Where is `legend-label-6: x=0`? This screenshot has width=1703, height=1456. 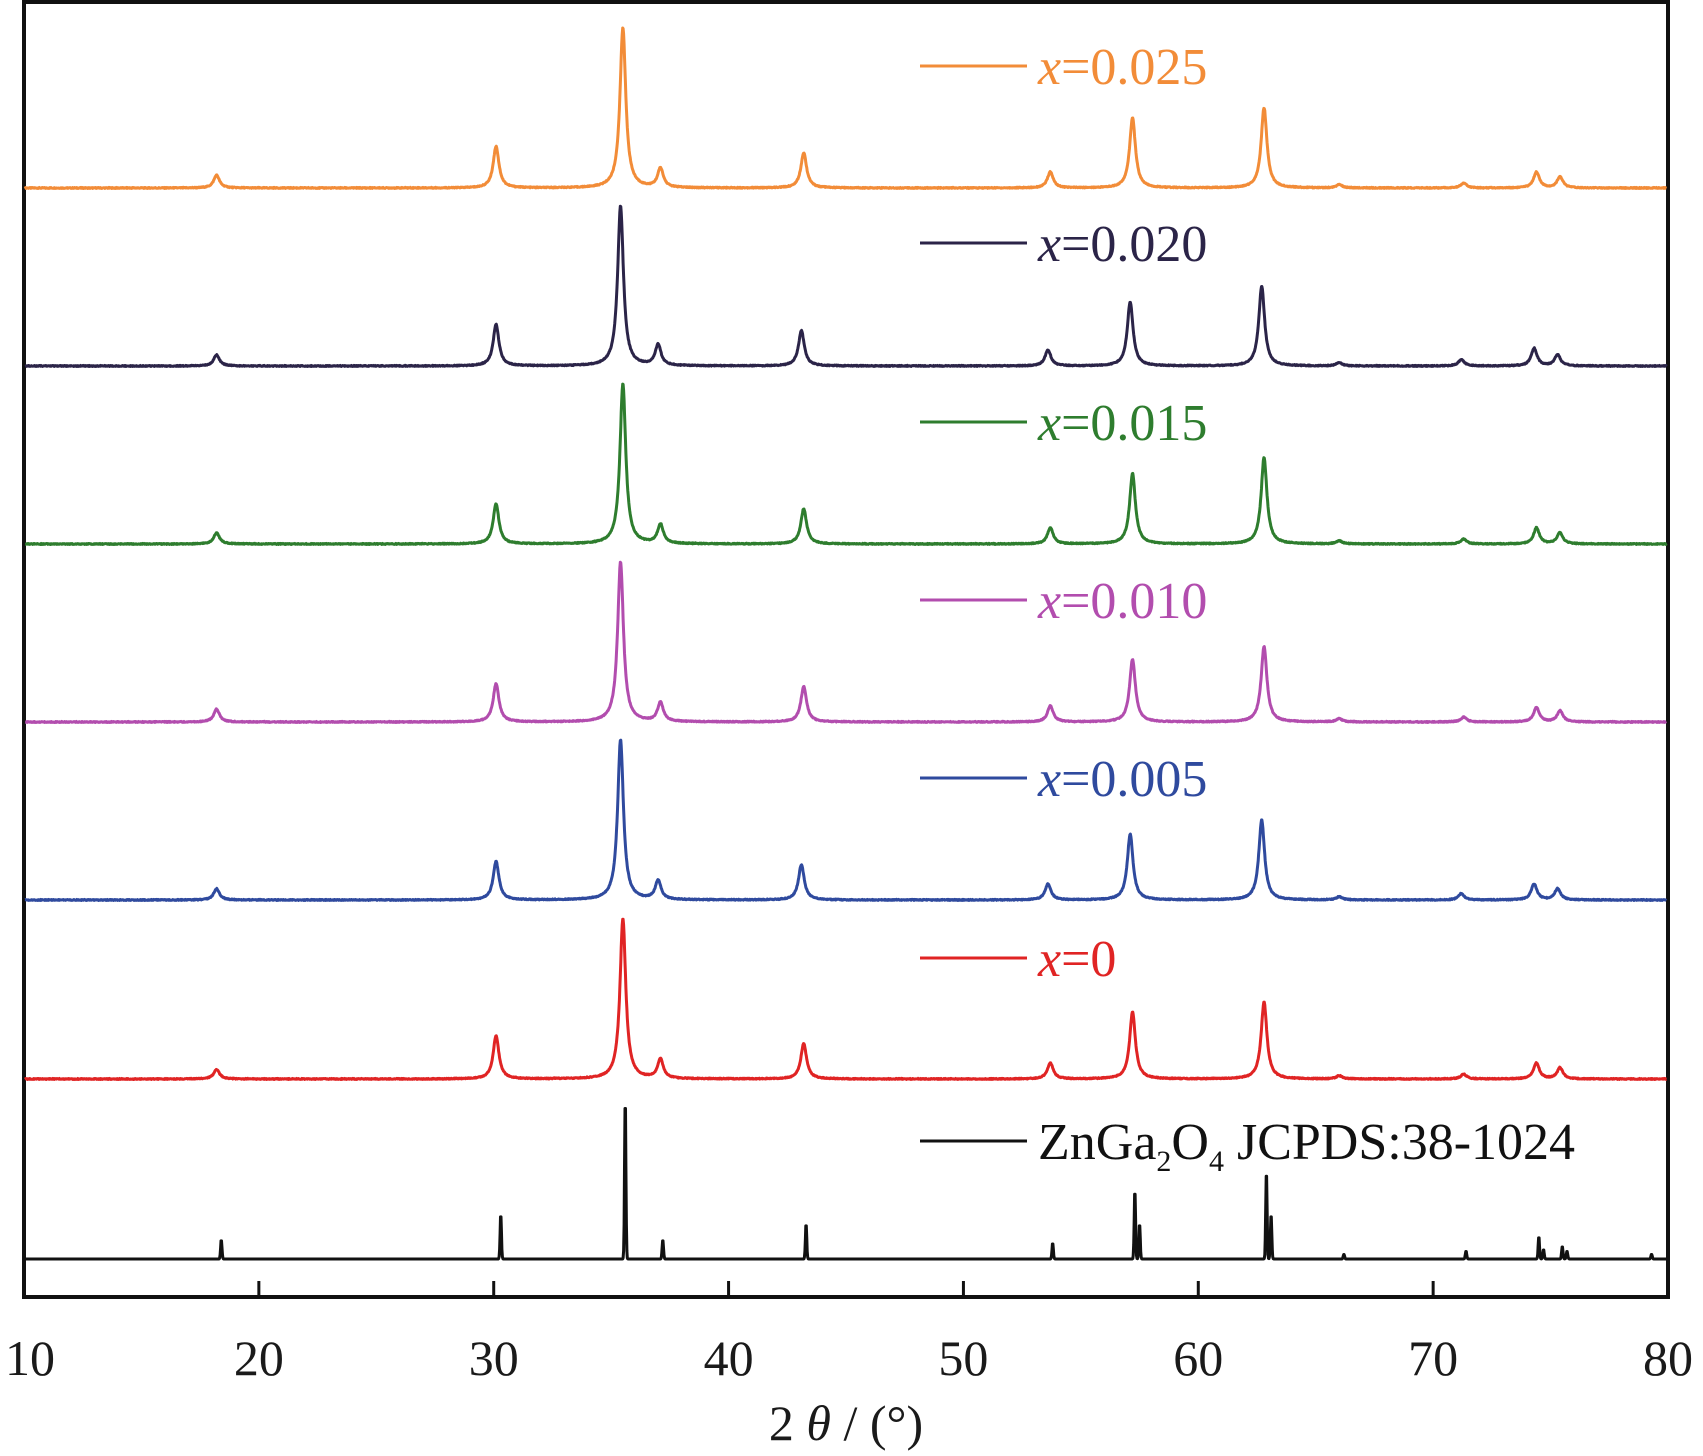
legend-label-6: x=0 is located at coordinates (1076, 959).